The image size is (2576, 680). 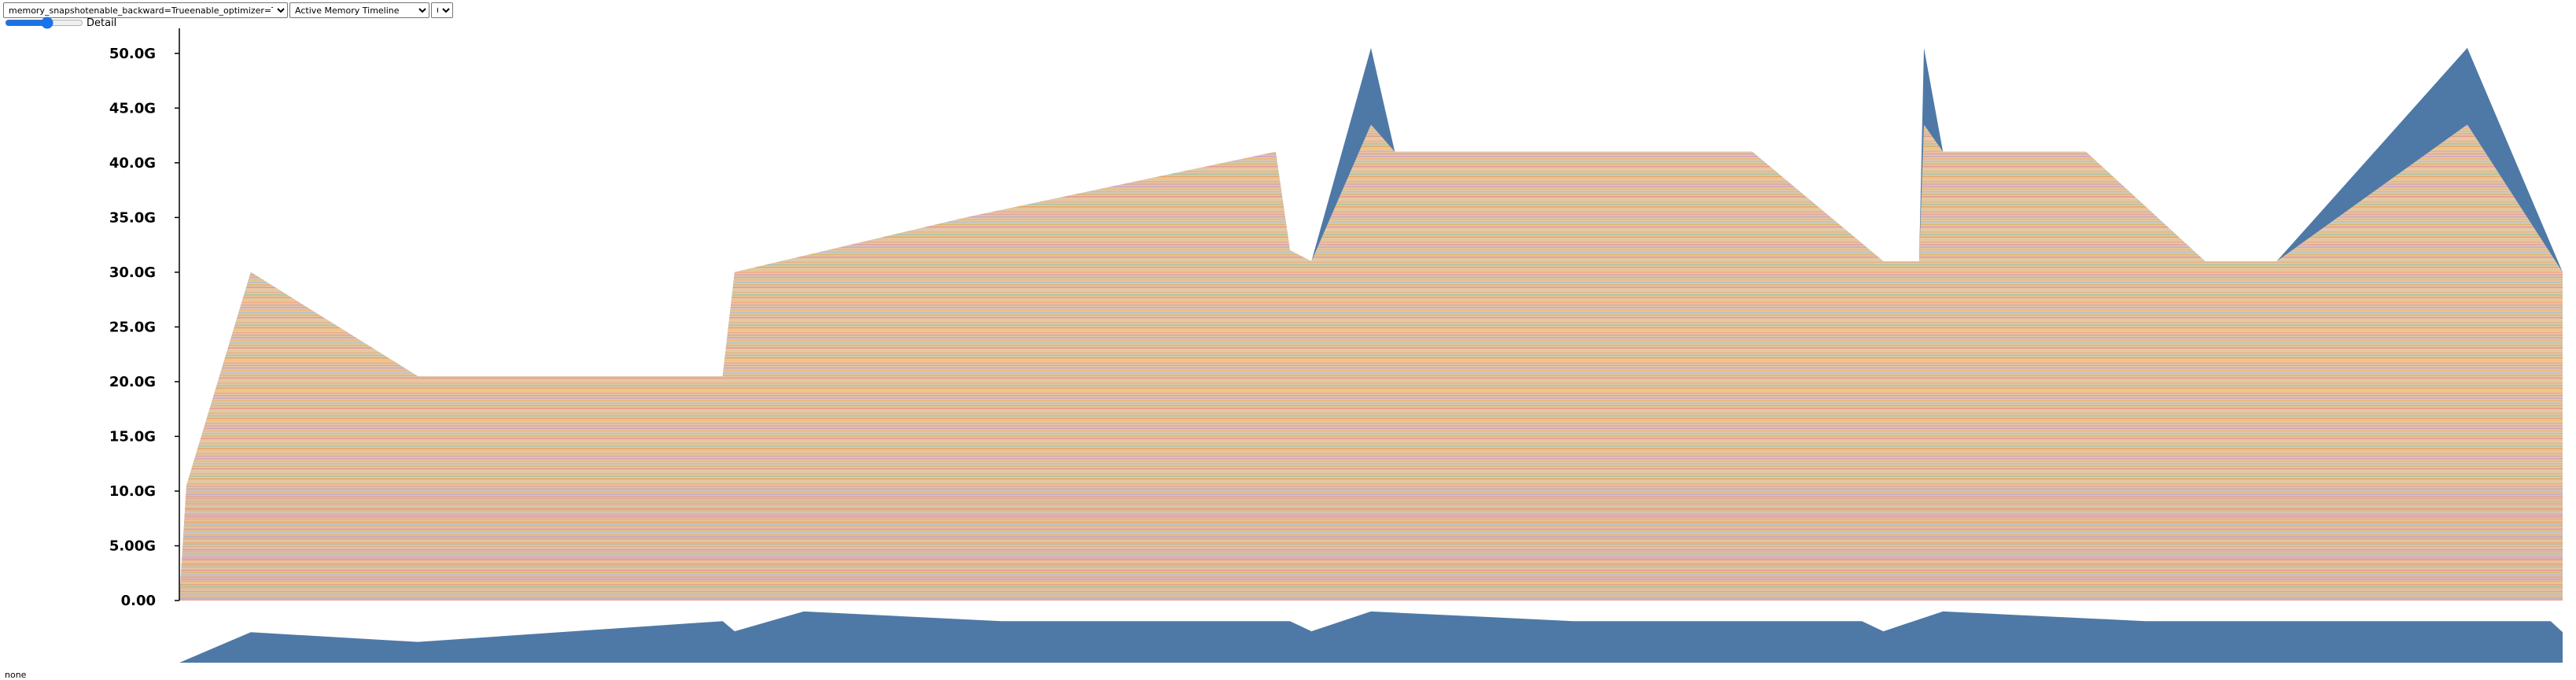 What do you see at coordinates (44, 23) in the screenshot?
I see `detail-slider` at bounding box center [44, 23].